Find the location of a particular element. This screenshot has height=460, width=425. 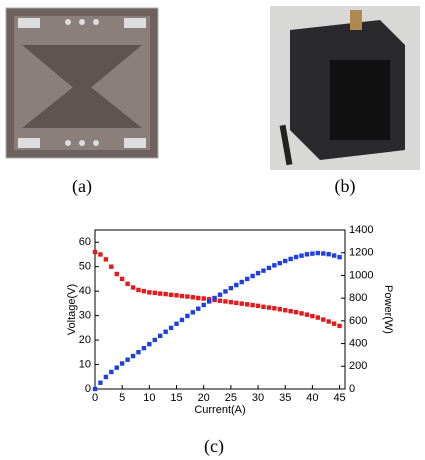

photo-b is located at coordinates (345, 88).